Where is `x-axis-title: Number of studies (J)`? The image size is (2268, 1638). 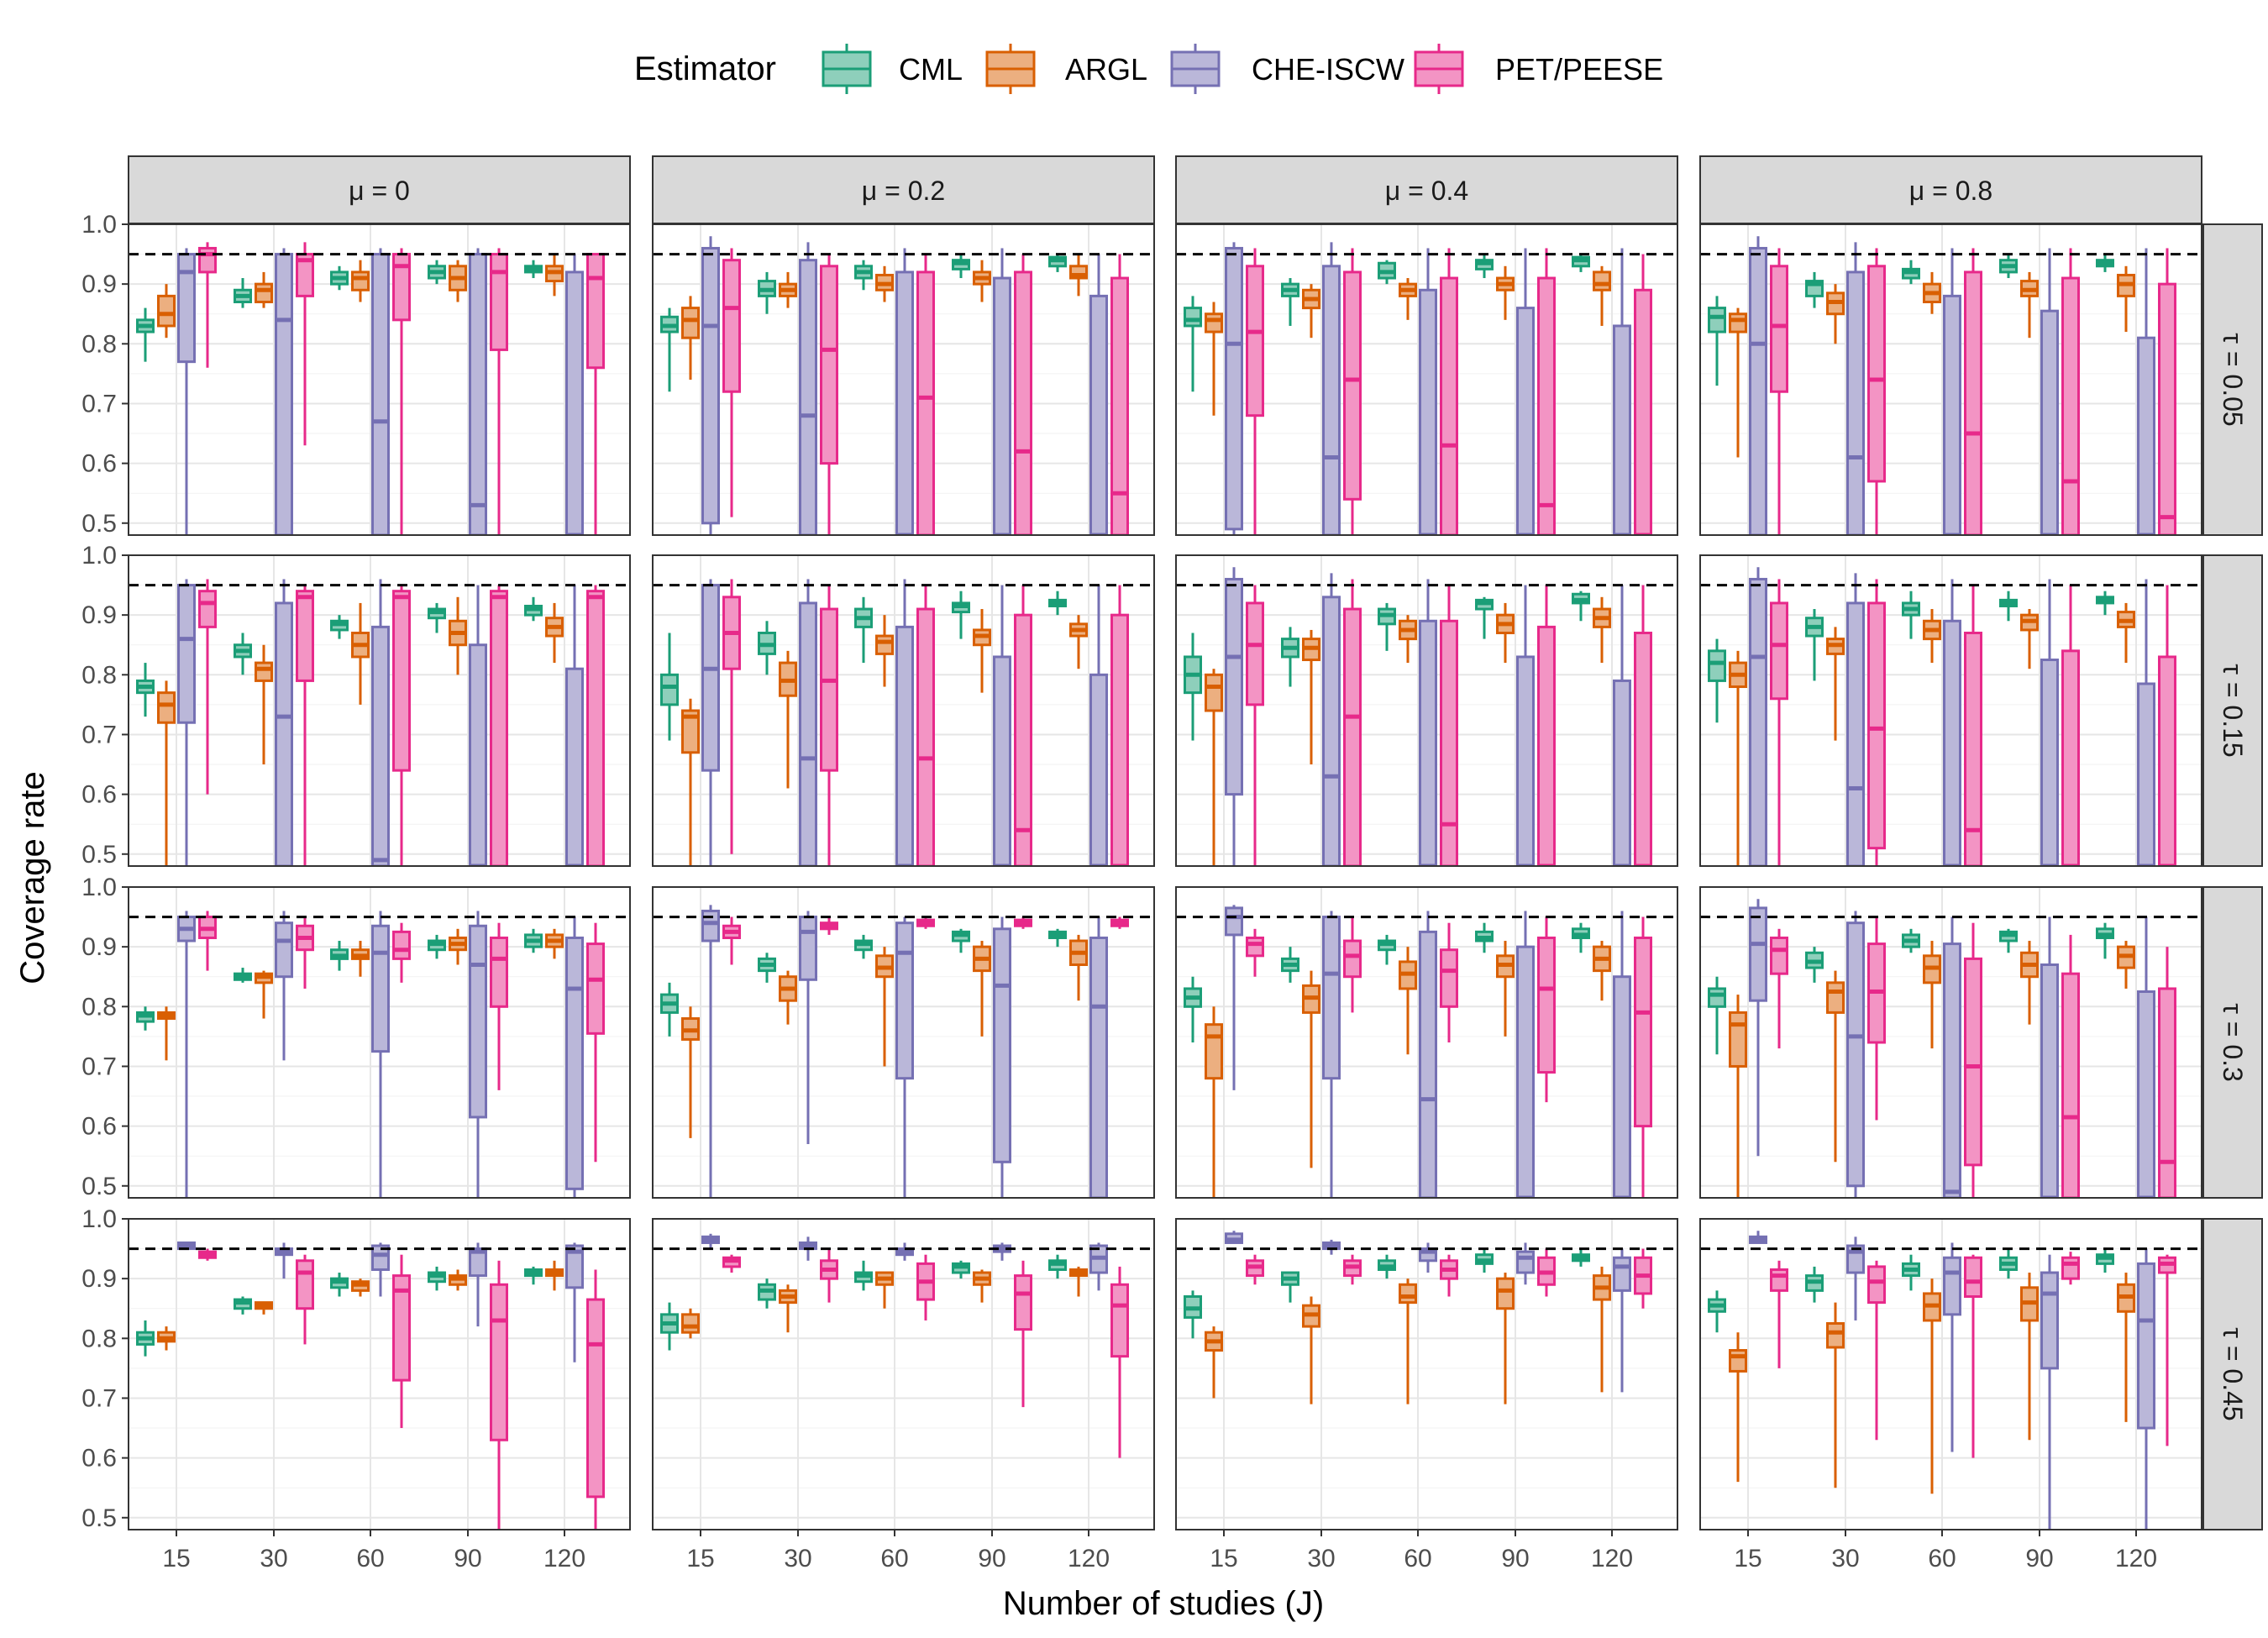 x-axis-title: Number of studies (J) is located at coordinates (1163, 1603).